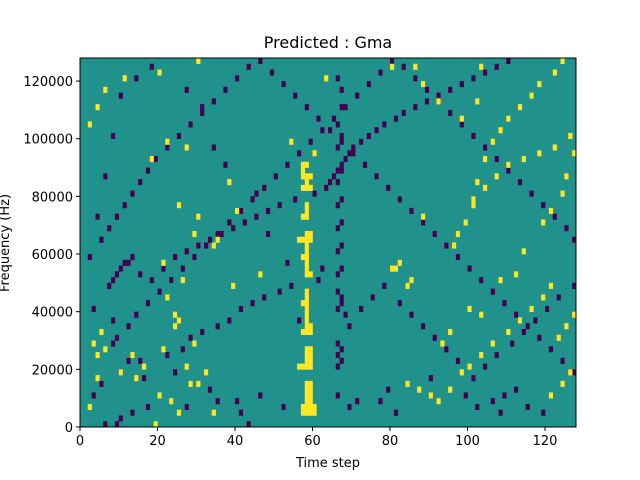  What do you see at coordinates (312, 441) in the screenshot?
I see `x-tick-label: 60` at bounding box center [312, 441].